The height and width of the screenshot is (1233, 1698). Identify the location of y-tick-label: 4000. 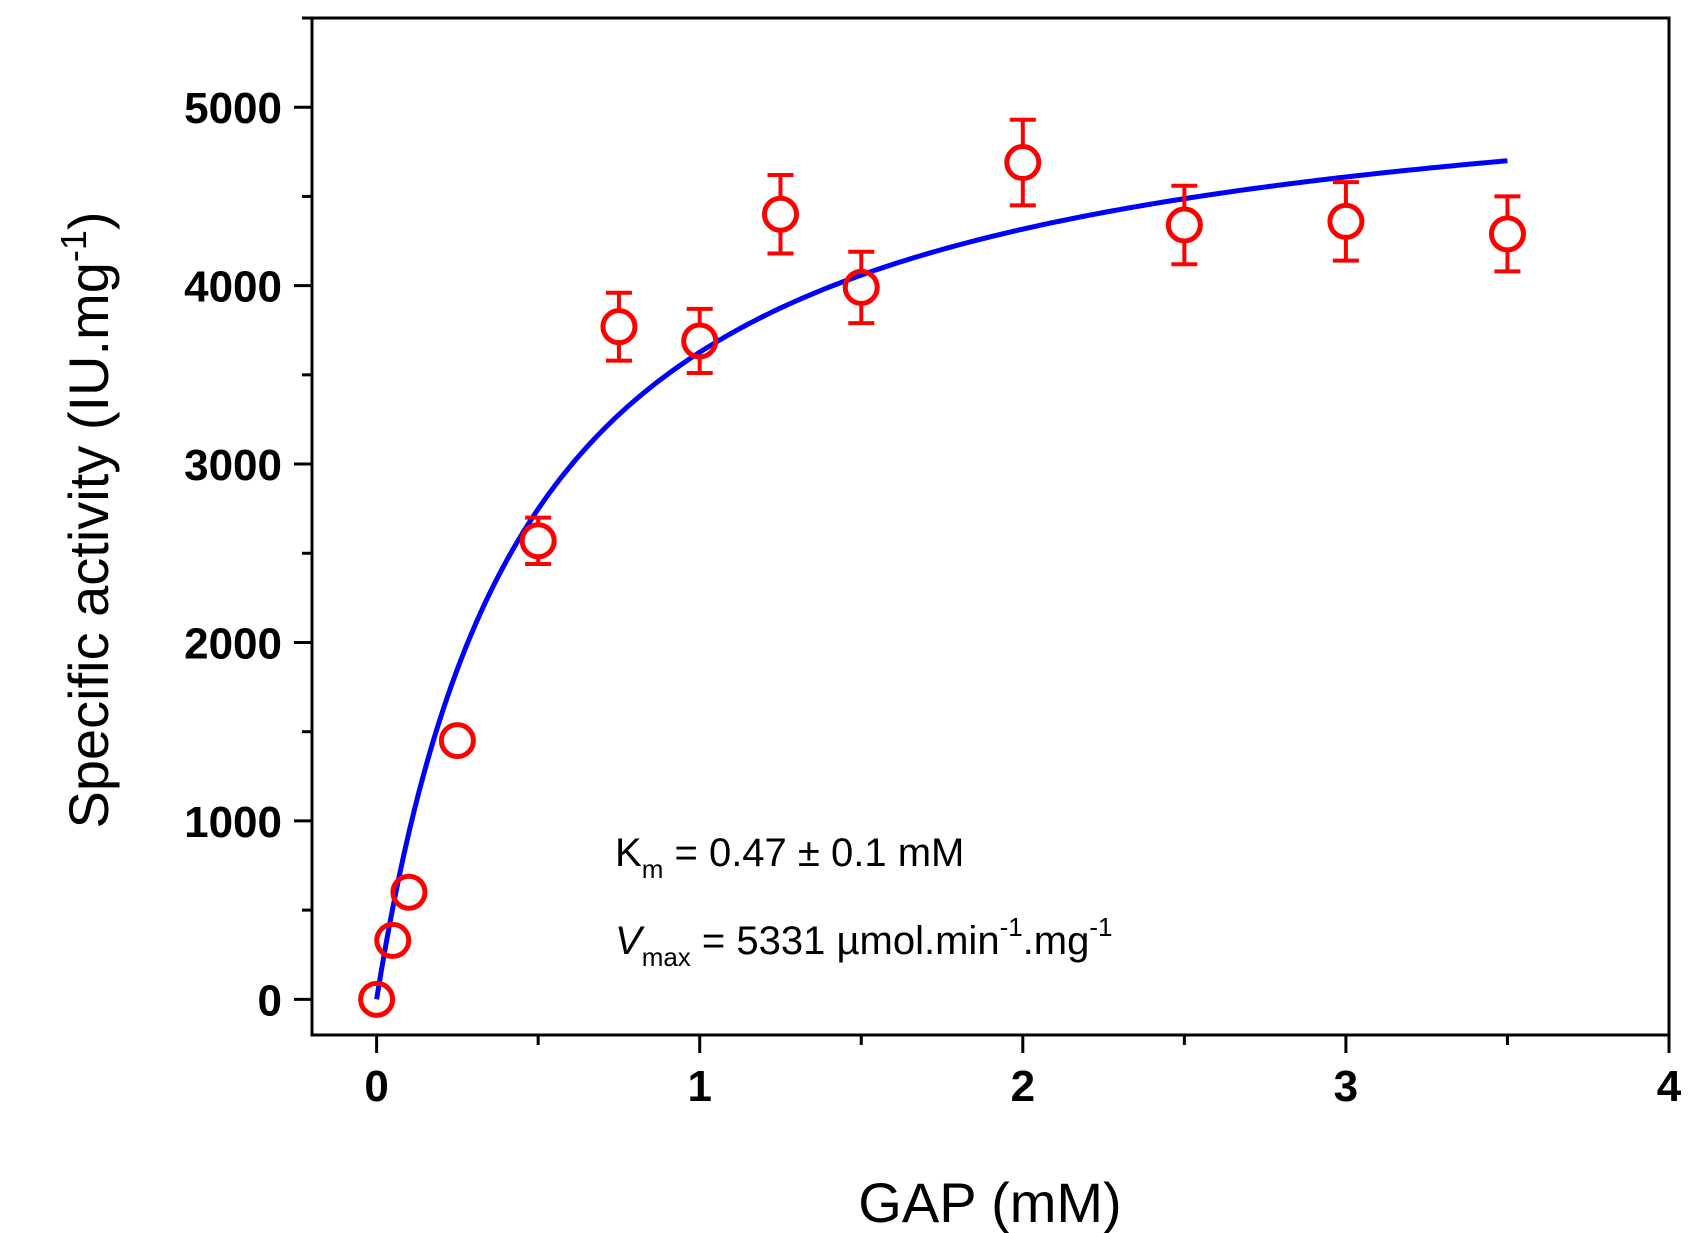
(233, 287).